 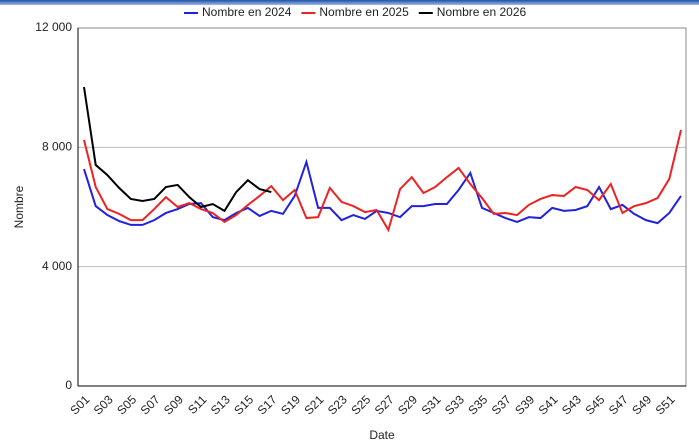 I want to click on x-tick-label: S47, so click(x=618, y=404).